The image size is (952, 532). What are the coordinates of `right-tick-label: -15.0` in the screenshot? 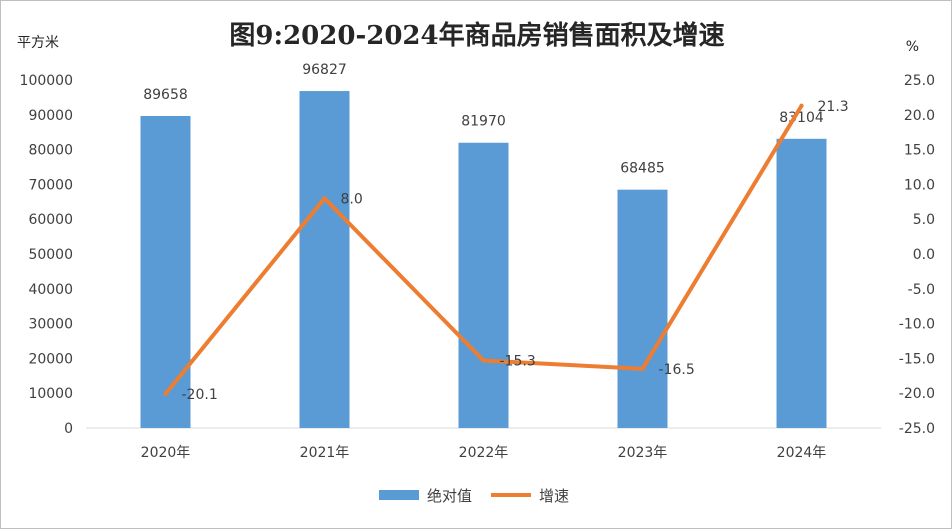 It's located at (917, 359).